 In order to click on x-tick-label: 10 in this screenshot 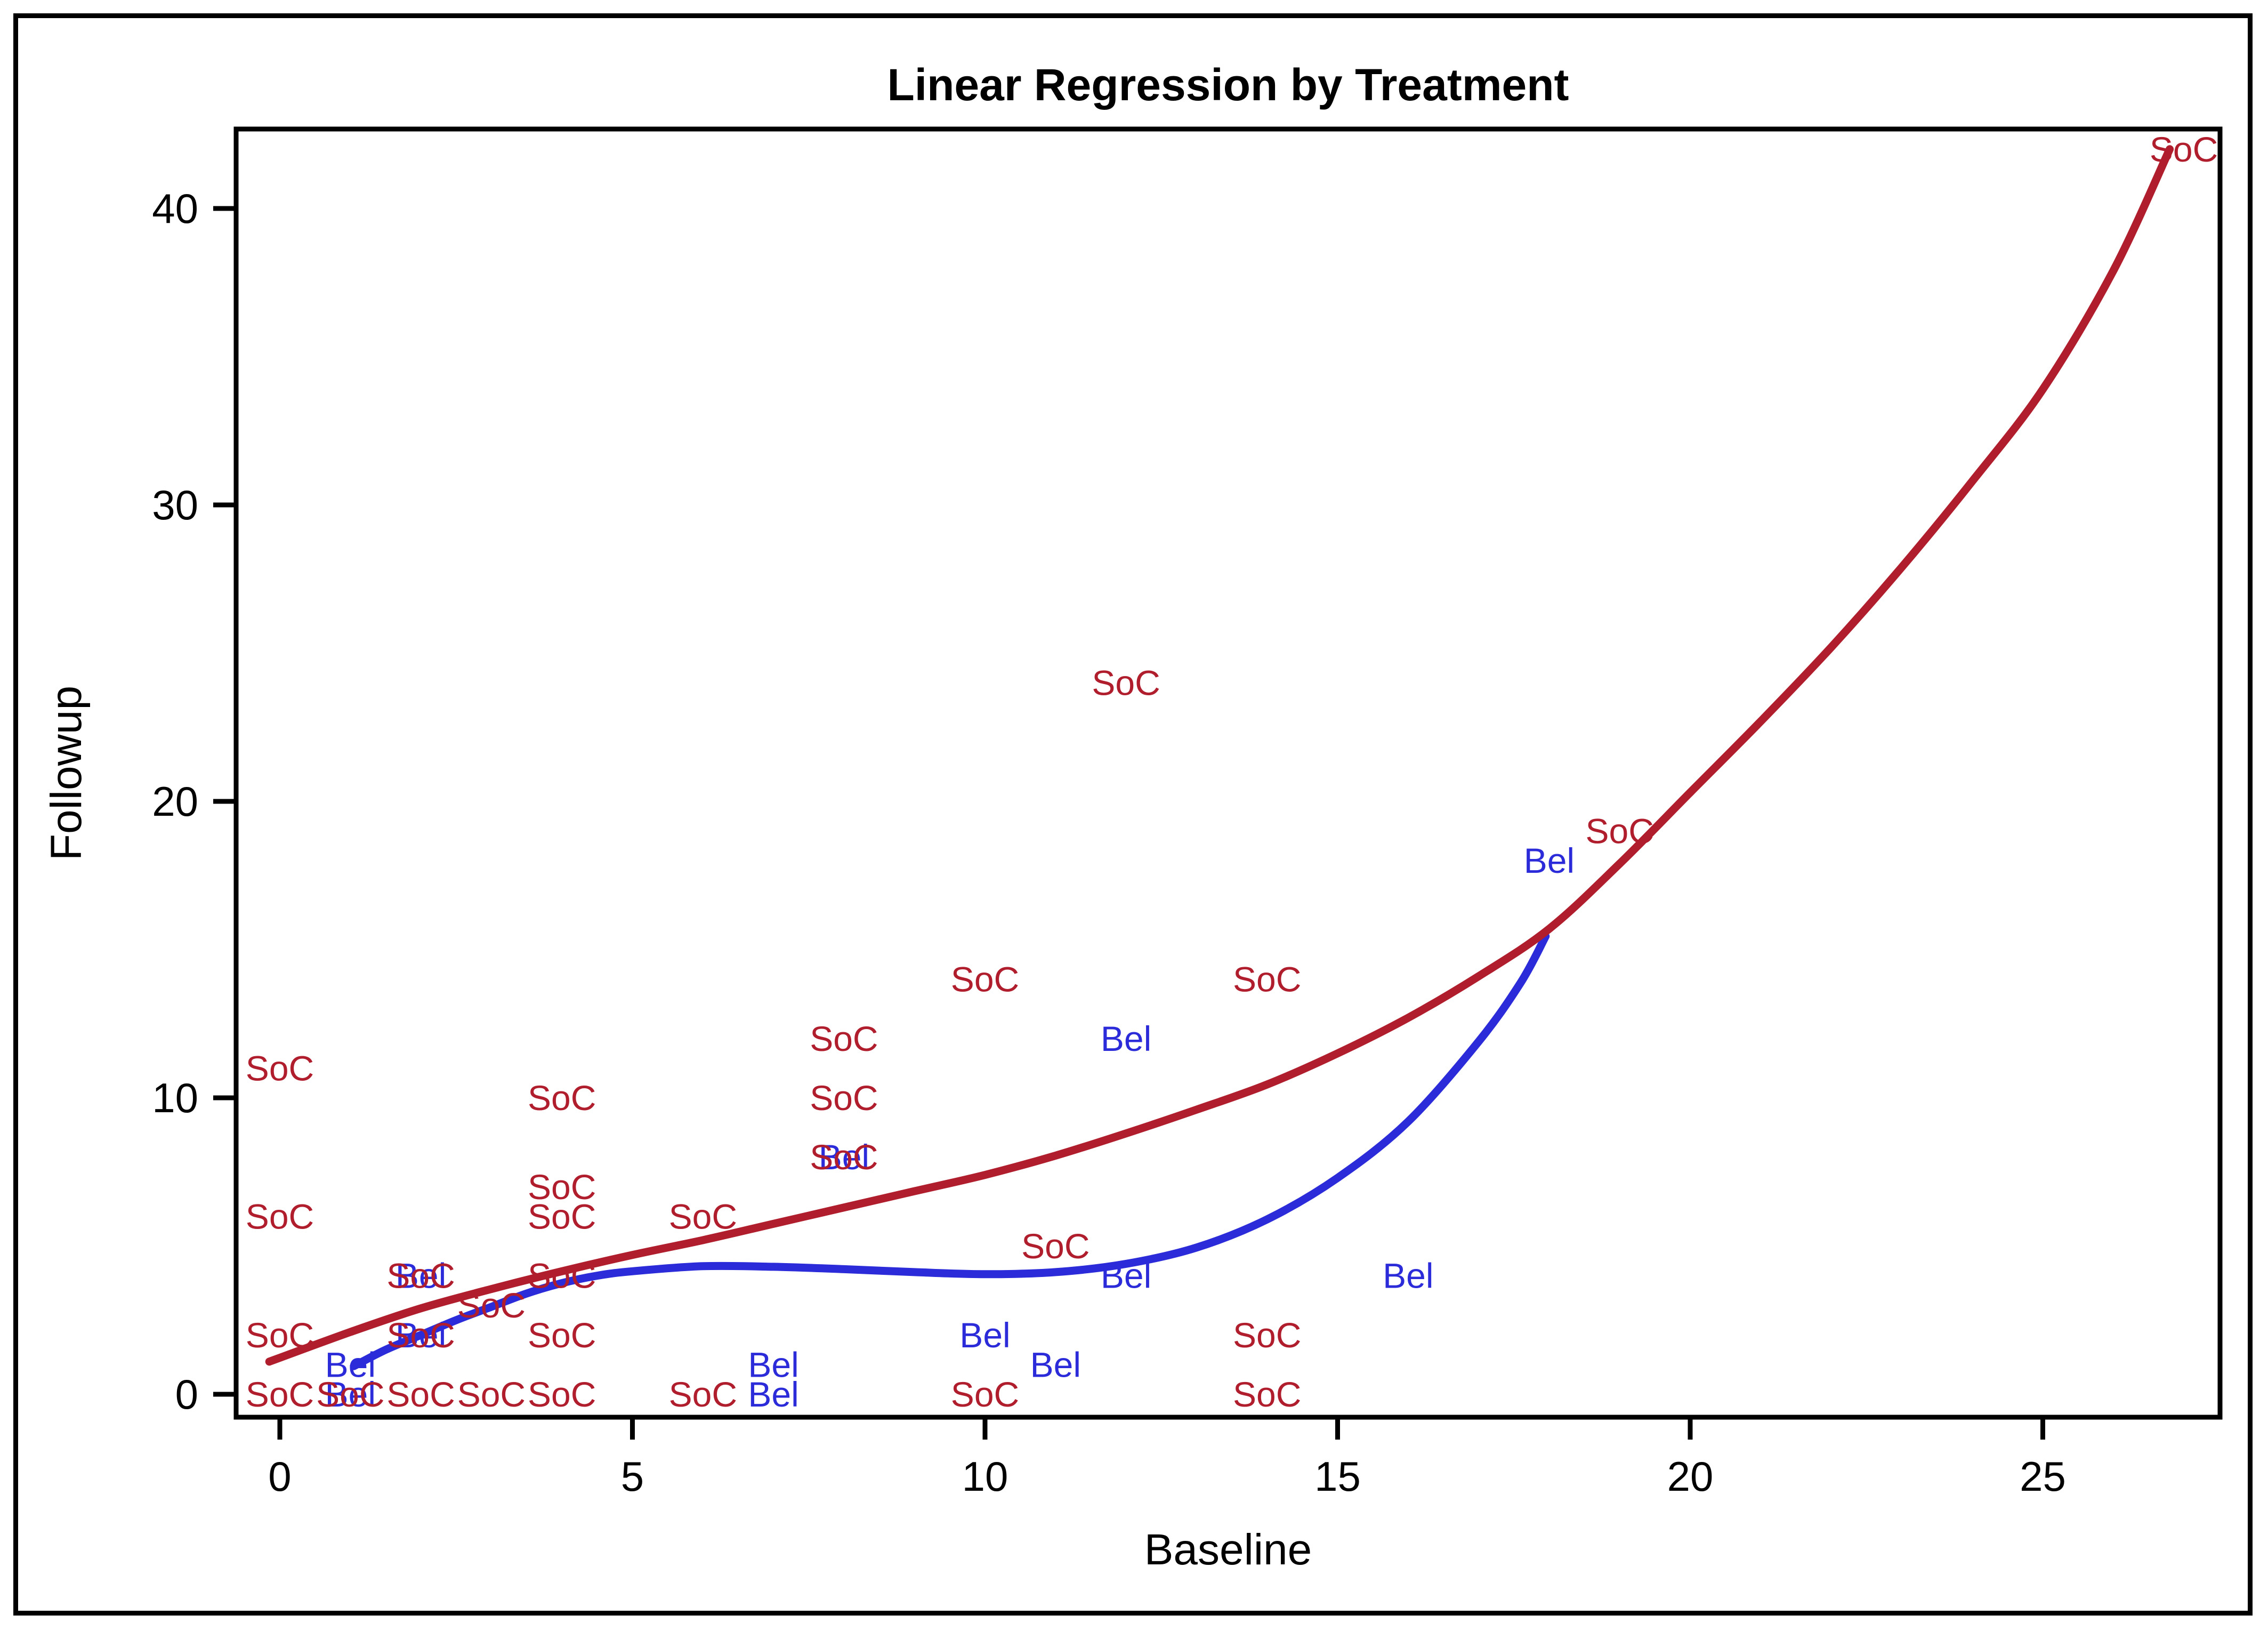, I will do `click(985, 1476)`.